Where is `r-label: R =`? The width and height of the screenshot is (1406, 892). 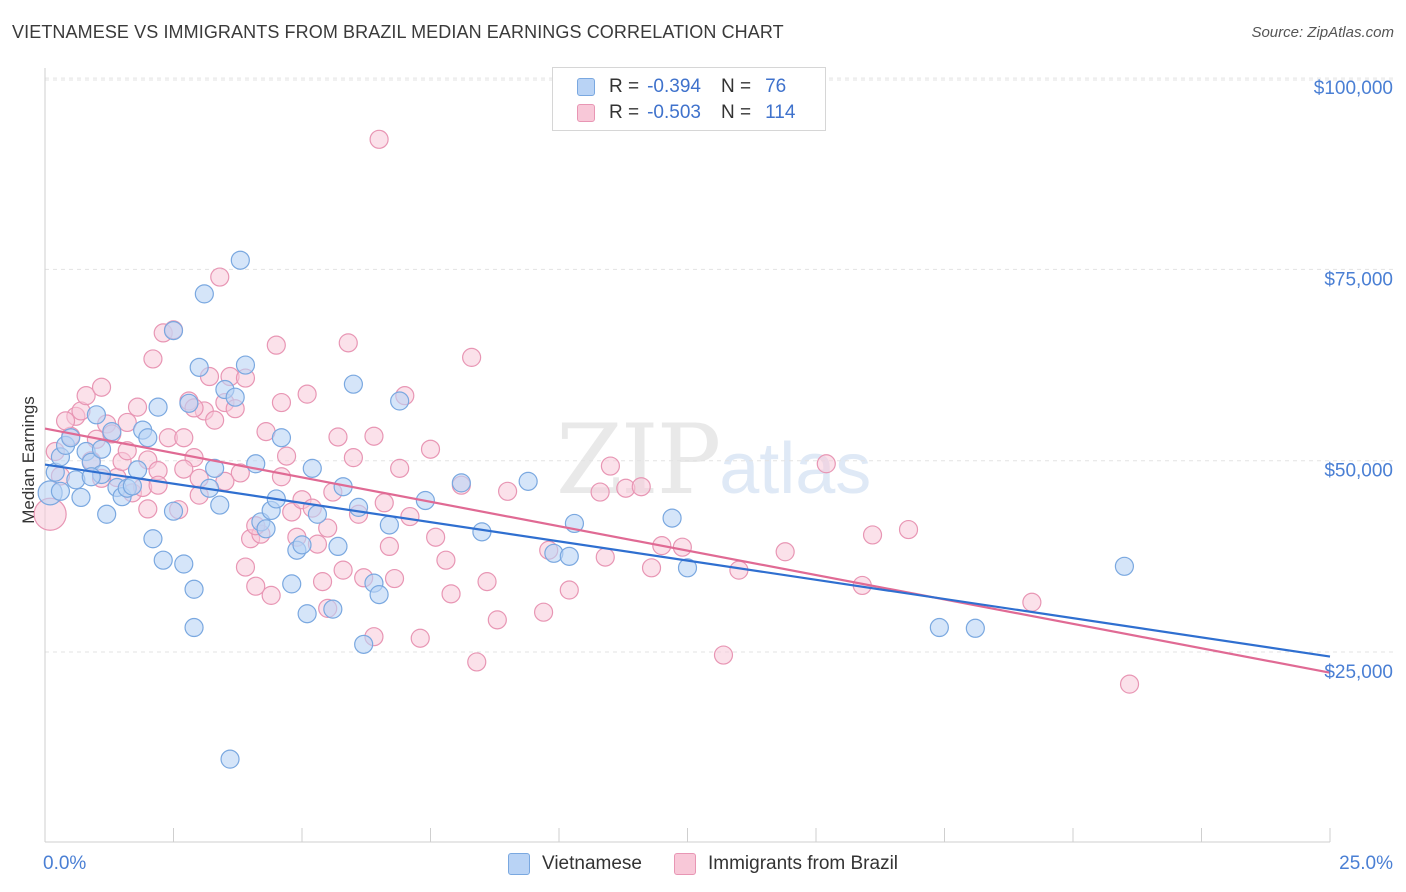
r-label: R = is located at coordinates (624, 112).